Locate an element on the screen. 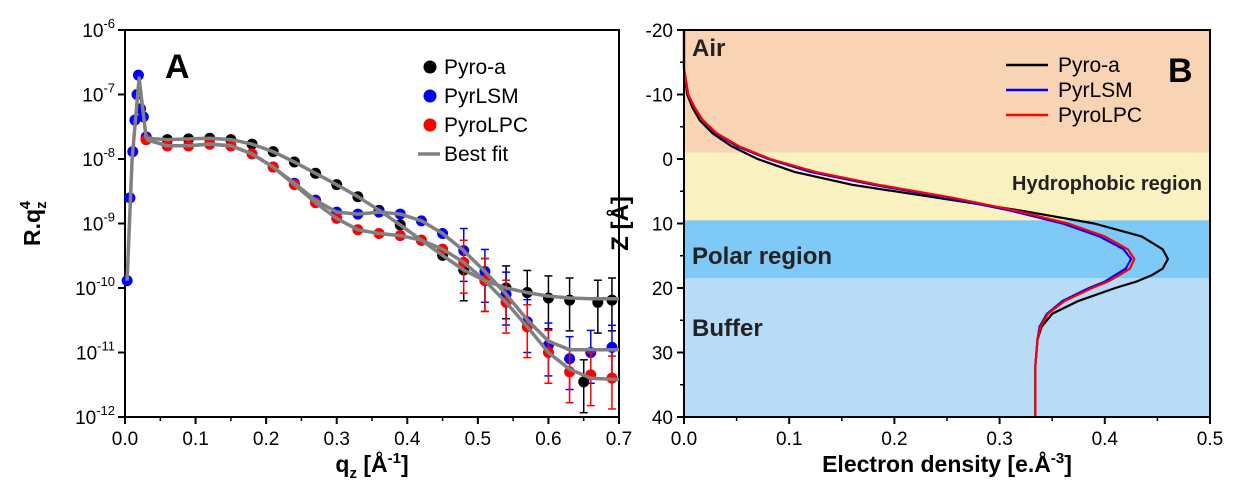 The width and height of the screenshot is (1236, 490). legend-label: PyroLPC is located at coordinates (486, 125).